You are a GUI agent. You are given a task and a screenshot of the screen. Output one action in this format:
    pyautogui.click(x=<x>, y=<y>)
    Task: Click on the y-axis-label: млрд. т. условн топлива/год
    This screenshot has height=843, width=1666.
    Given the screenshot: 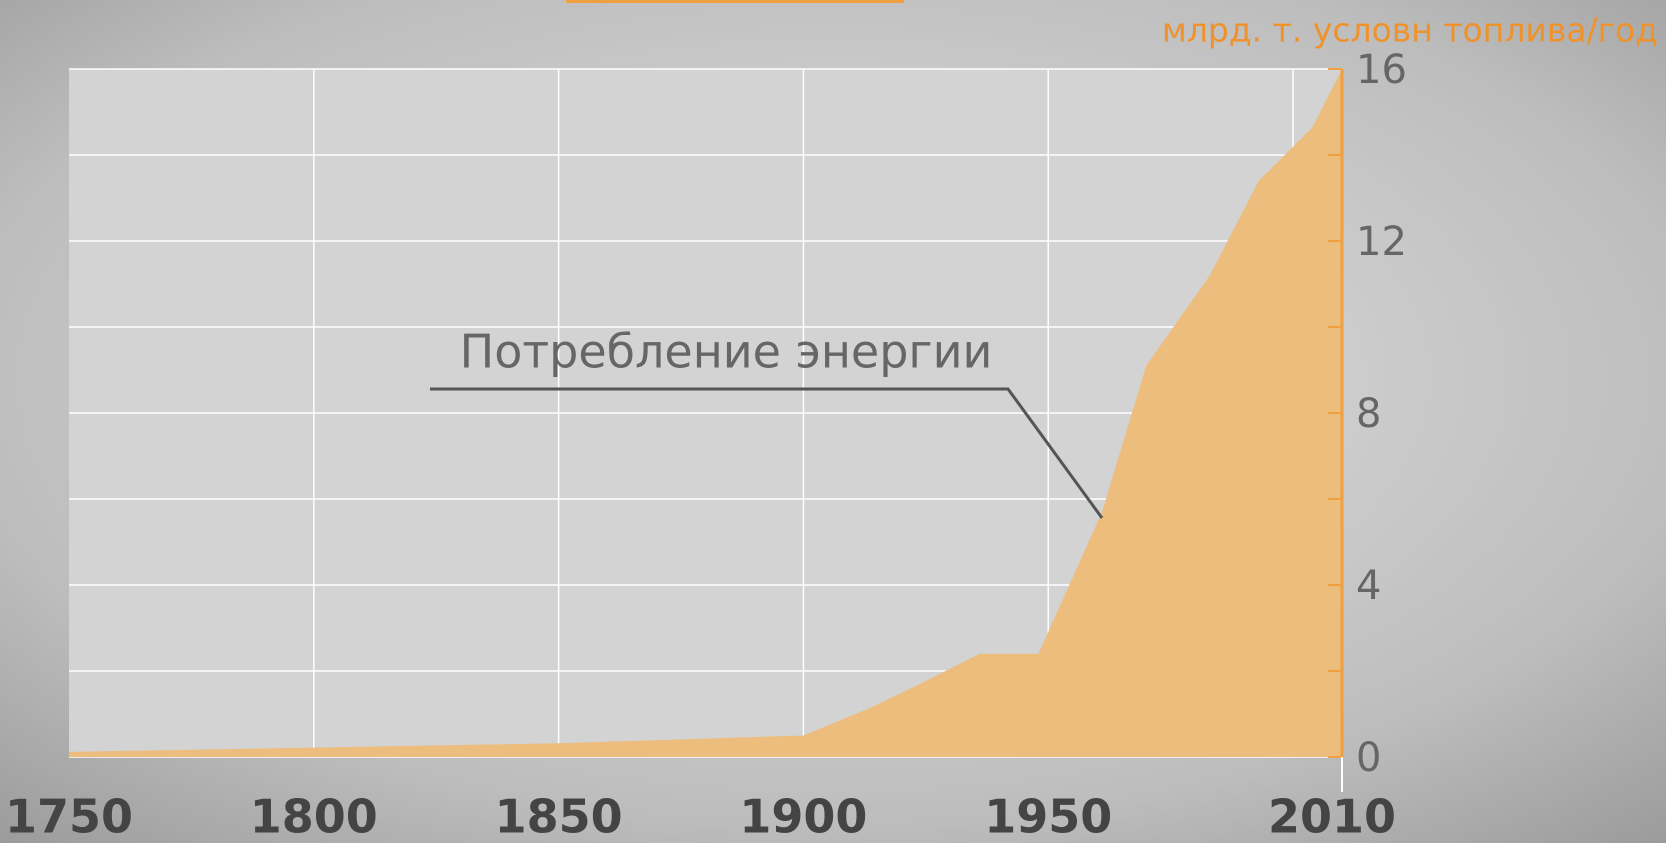 What is the action you would take?
    pyautogui.click(x=1410, y=30)
    